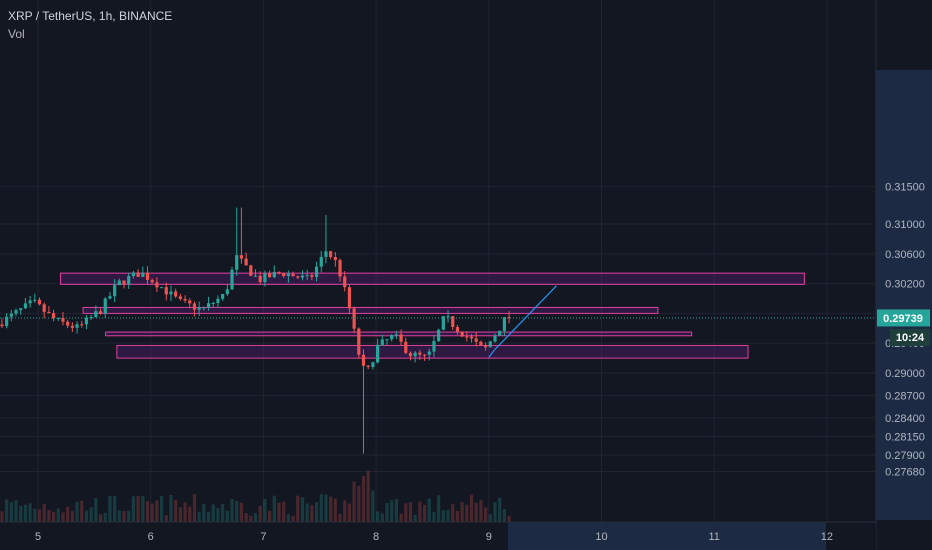 This screenshot has height=550, width=932. Describe the element at coordinates (905, 255) in the screenshot. I see `price-tick-label: 0.30600` at that location.